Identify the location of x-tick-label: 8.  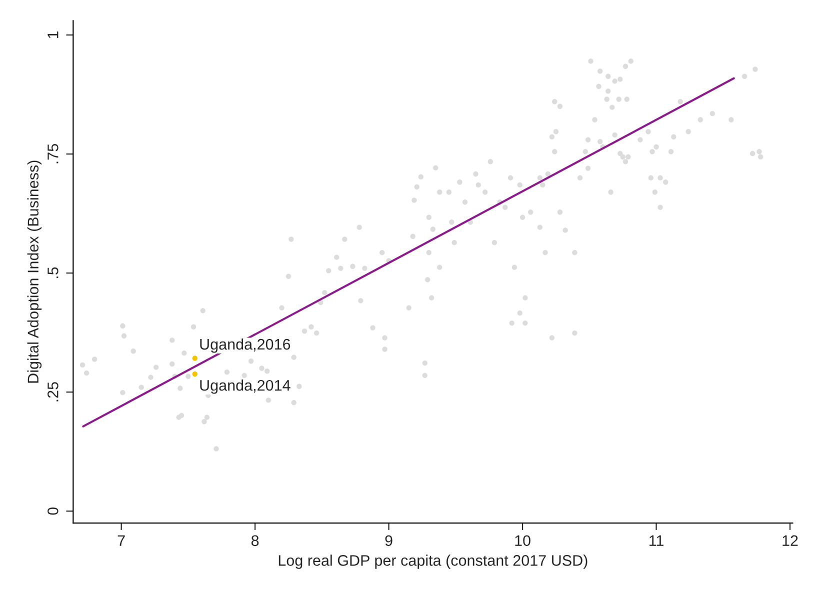
(255, 540).